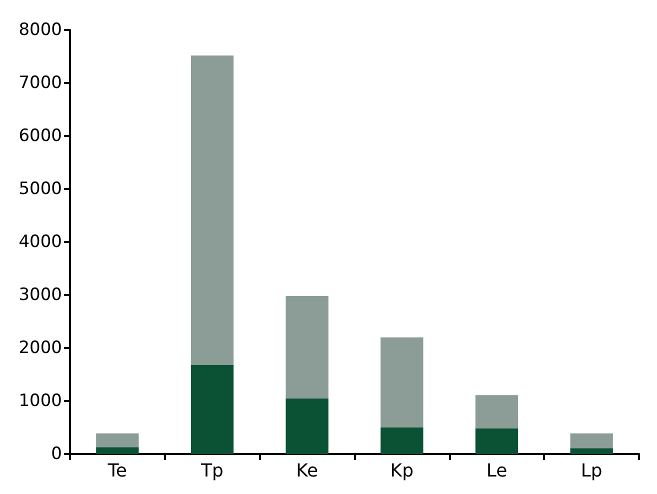  Describe the element at coordinates (40, 189) in the screenshot. I see `y-tick-label: 5000` at that location.